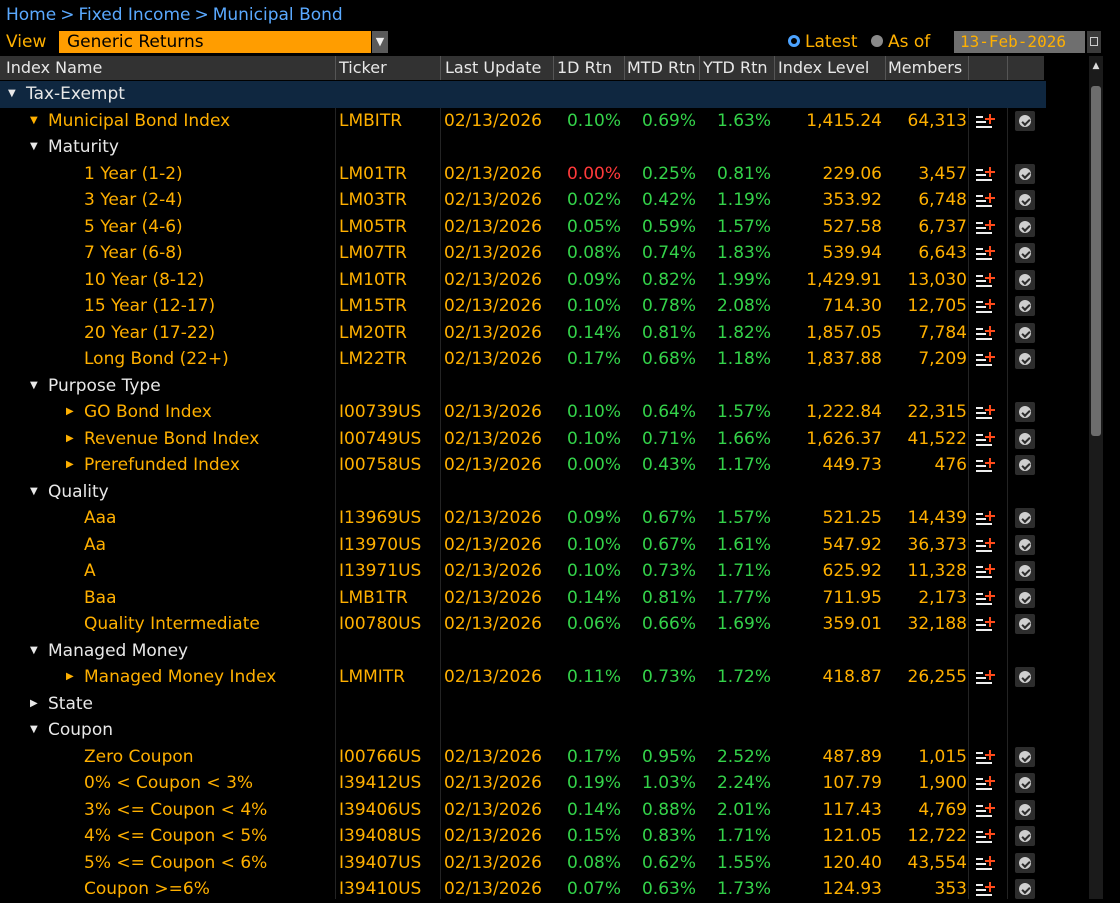  Describe the element at coordinates (100, 597) in the screenshot. I see `index-name: Baa` at that location.